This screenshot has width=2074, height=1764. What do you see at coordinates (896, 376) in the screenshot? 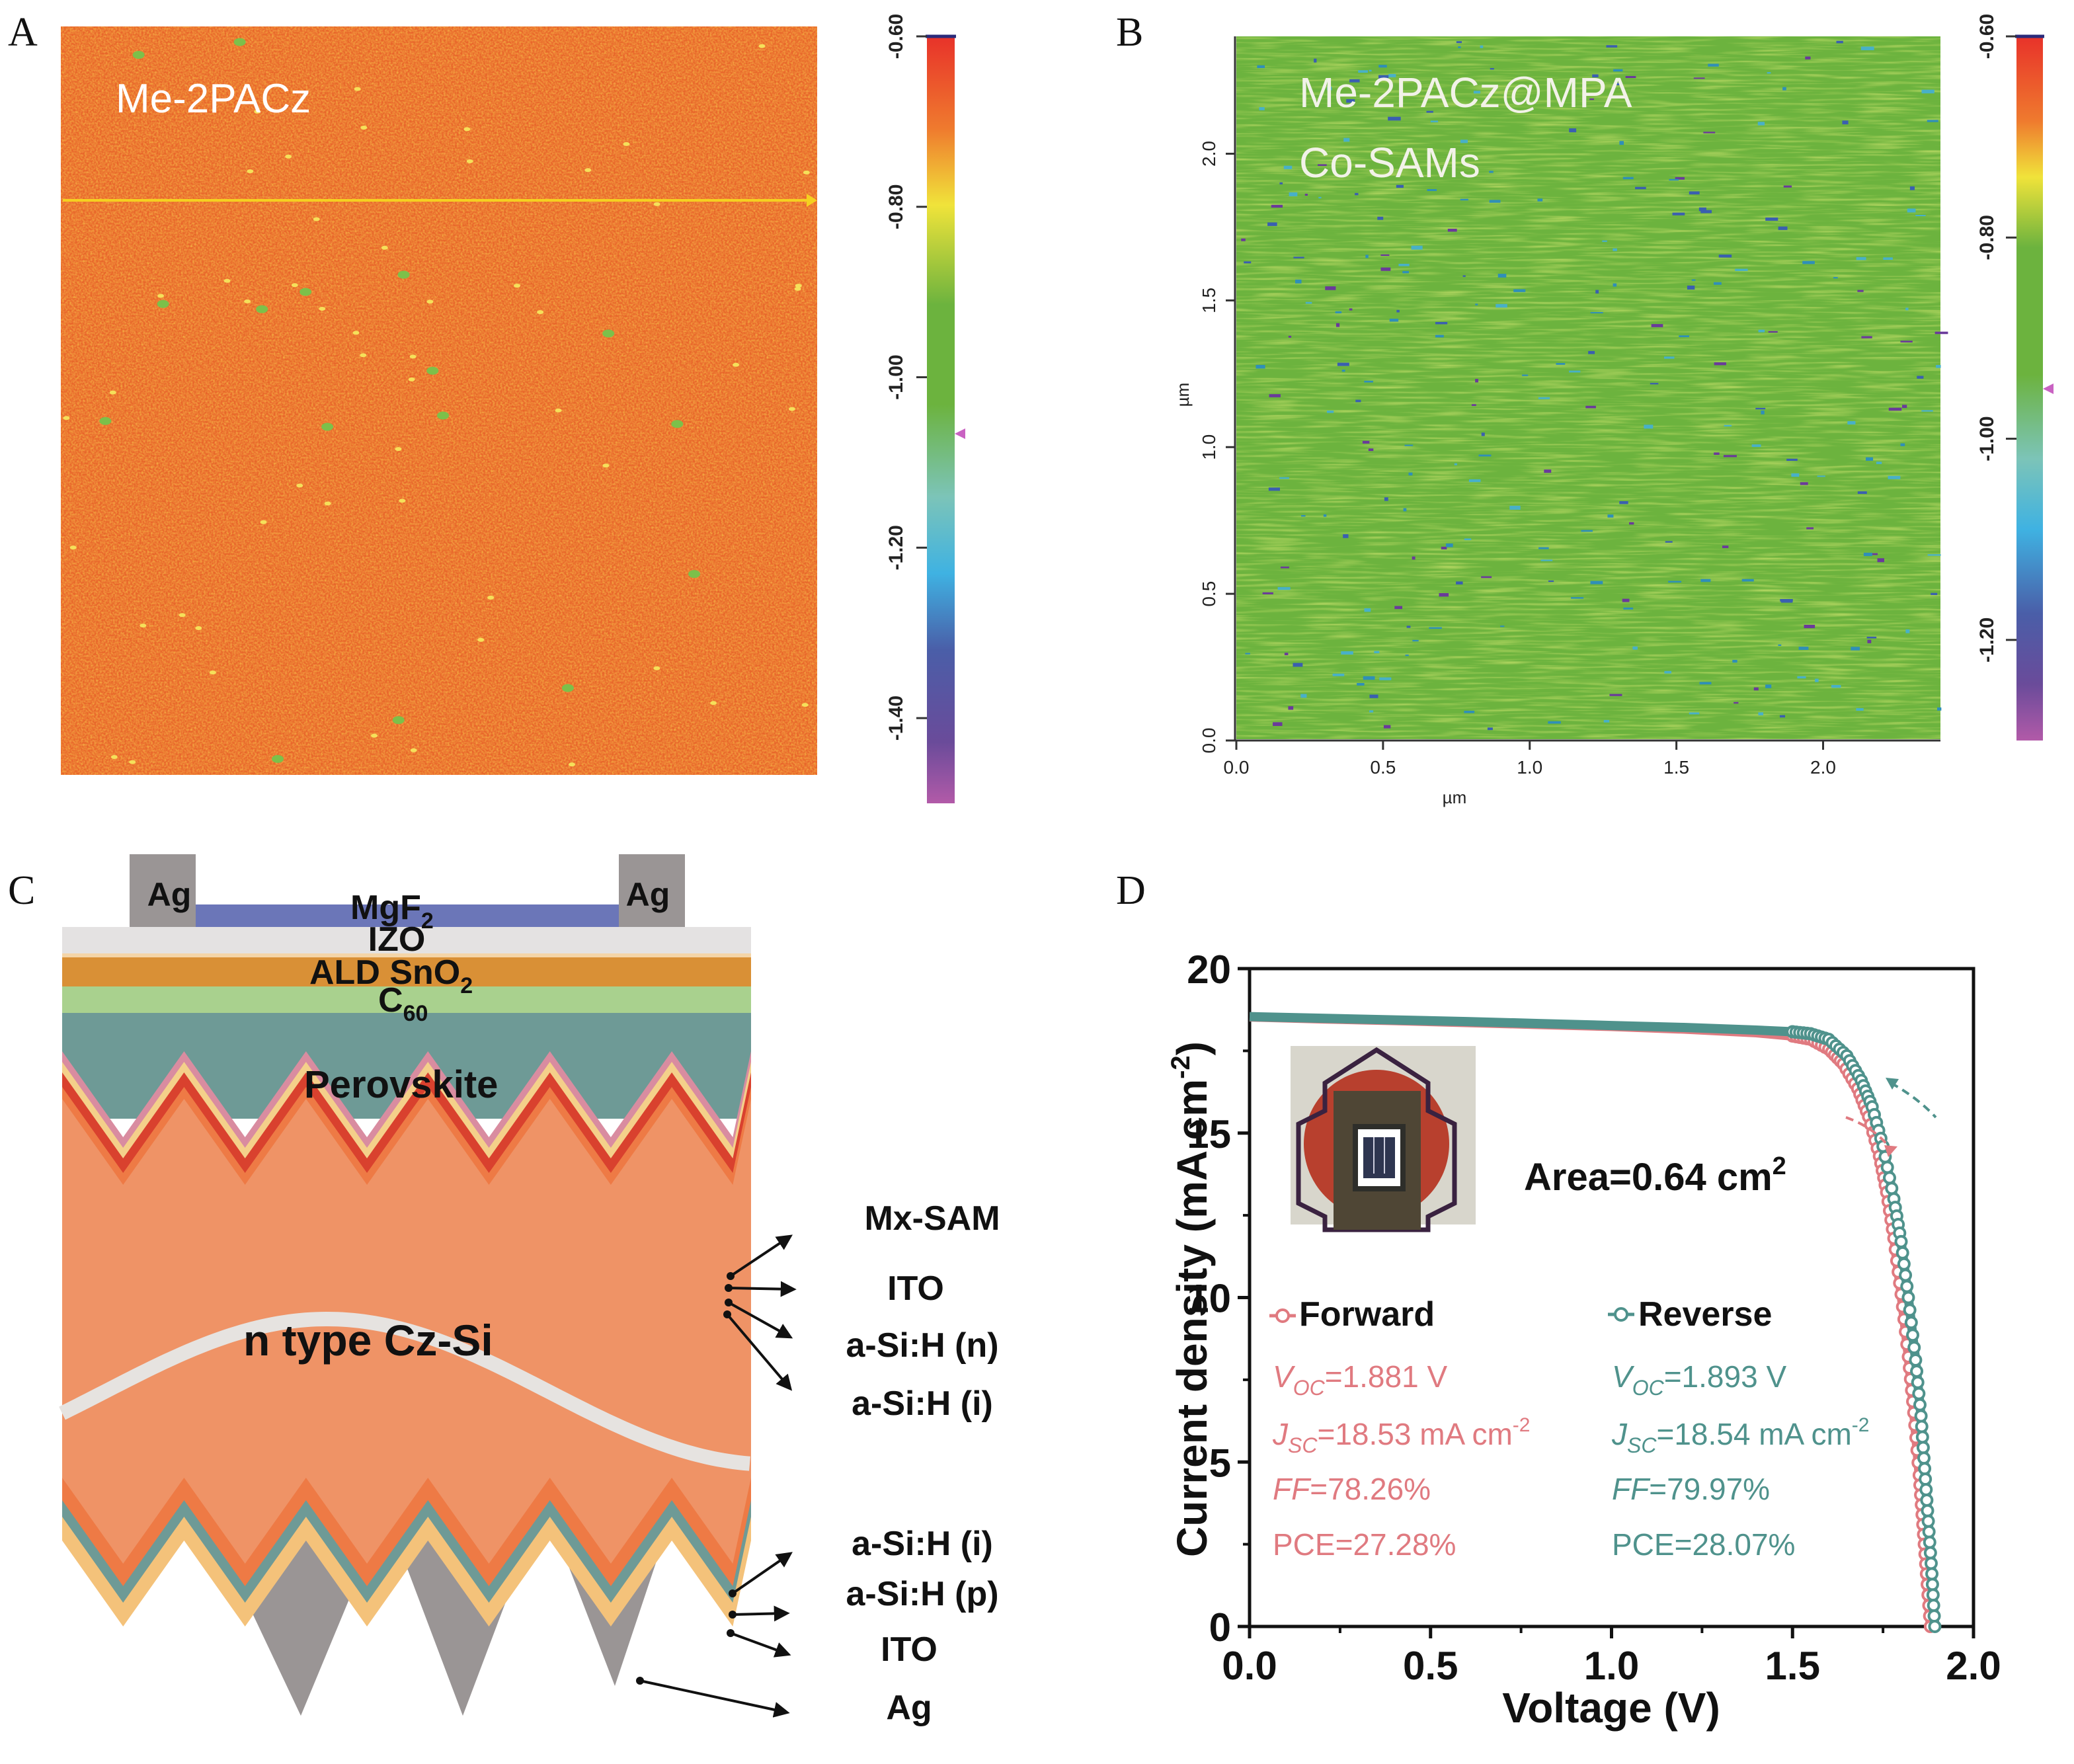
I see `colorbar-tick-label: -1.00` at bounding box center [896, 376].